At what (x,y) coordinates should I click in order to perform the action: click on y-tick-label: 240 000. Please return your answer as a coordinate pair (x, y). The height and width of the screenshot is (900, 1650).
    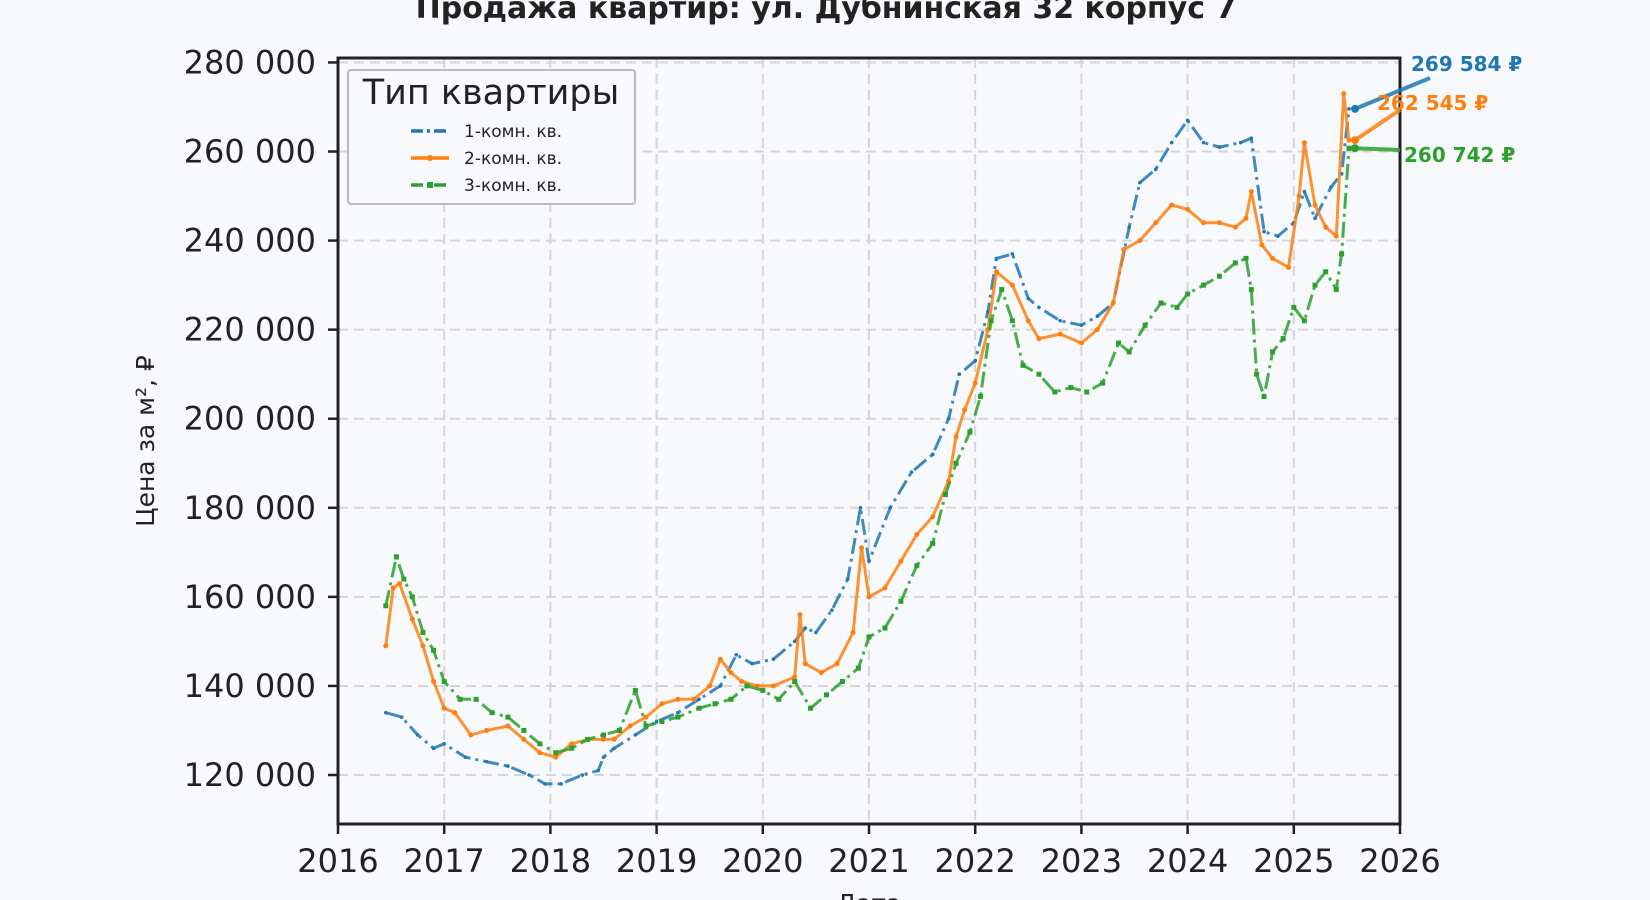
    Looking at the image, I should click on (250, 241).